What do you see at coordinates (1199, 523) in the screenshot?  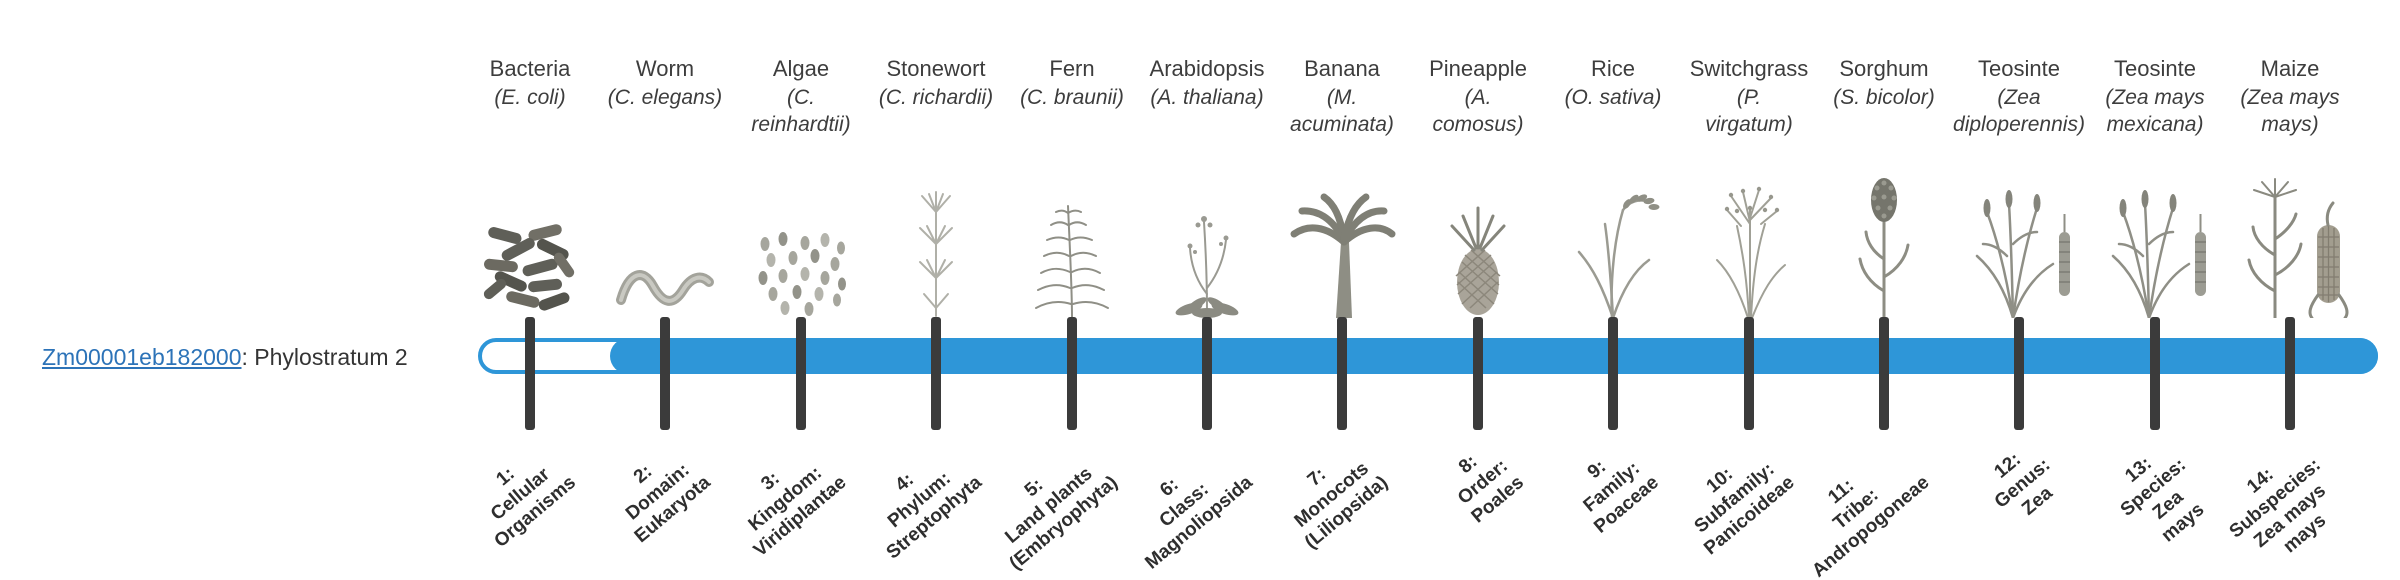 I see `stratum-label: 6: Class: Magnoliopsida` at bounding box center [1199, 523].